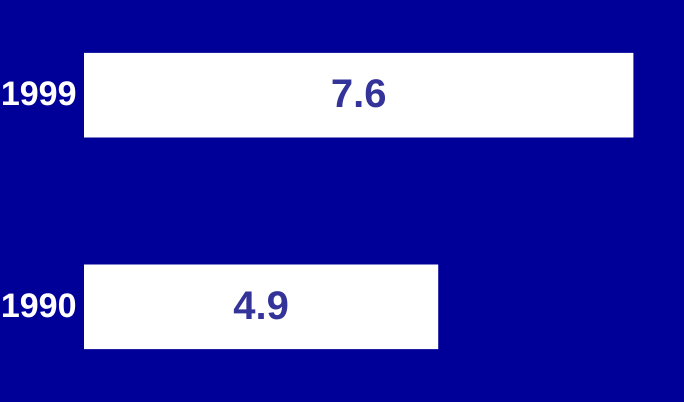  What do you see at coordinates (261, 306) in the screenshot?
I see `data-label: 4.9` at bounding box center [261, 306].